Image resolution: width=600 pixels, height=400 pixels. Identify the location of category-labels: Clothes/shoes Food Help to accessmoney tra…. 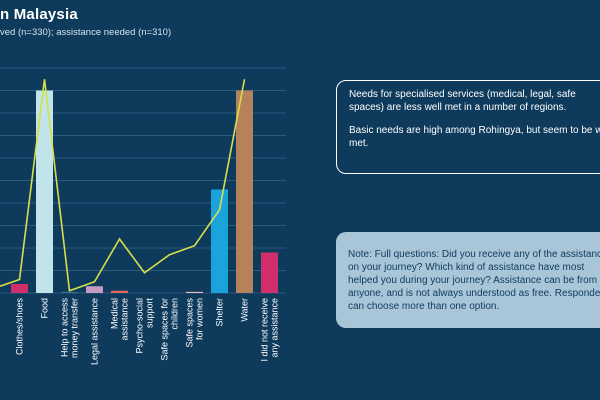
(147, 332).